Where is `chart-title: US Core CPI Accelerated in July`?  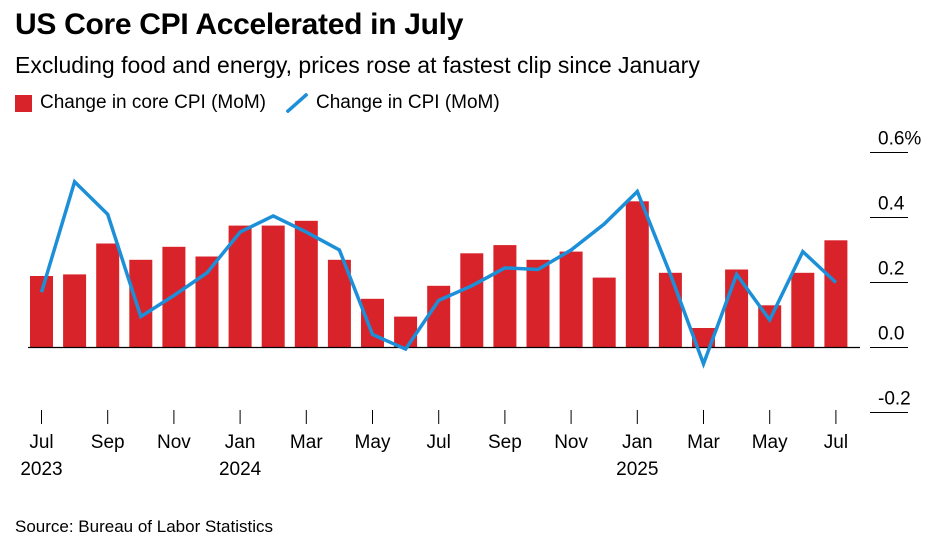
chart-title: US Core CPI Accelerated in July is located at coordinates (239, 24).